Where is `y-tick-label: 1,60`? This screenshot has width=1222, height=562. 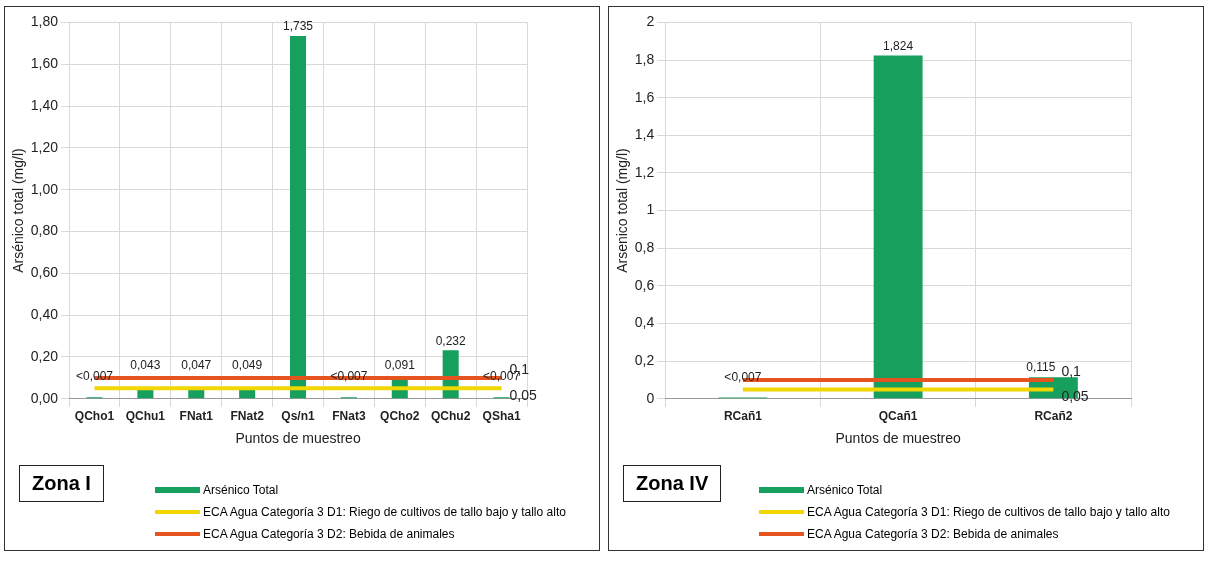
y-tick-label: 1,60 is located at coordinates (44, 63).